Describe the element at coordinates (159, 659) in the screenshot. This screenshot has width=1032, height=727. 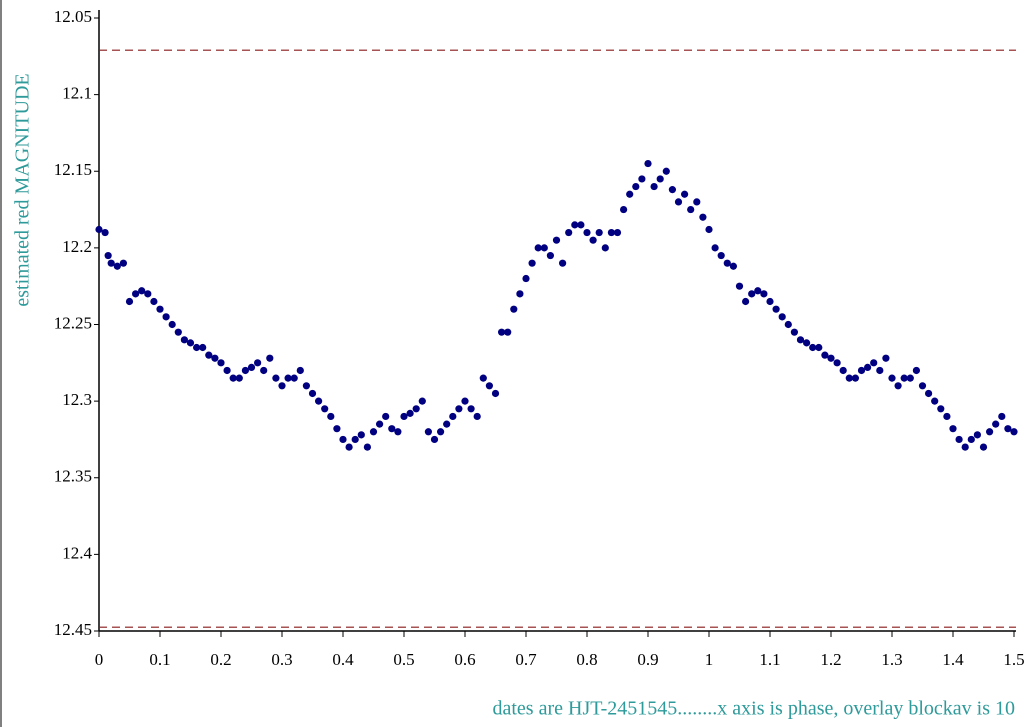
I see `x-tick-label: 0.1` at that location.